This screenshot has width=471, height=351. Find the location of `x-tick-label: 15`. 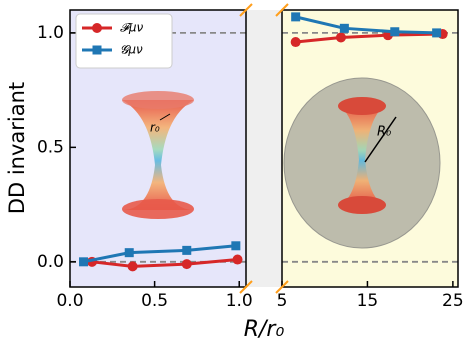

x-tick-label: 15 is located at coordinates (368, 301).